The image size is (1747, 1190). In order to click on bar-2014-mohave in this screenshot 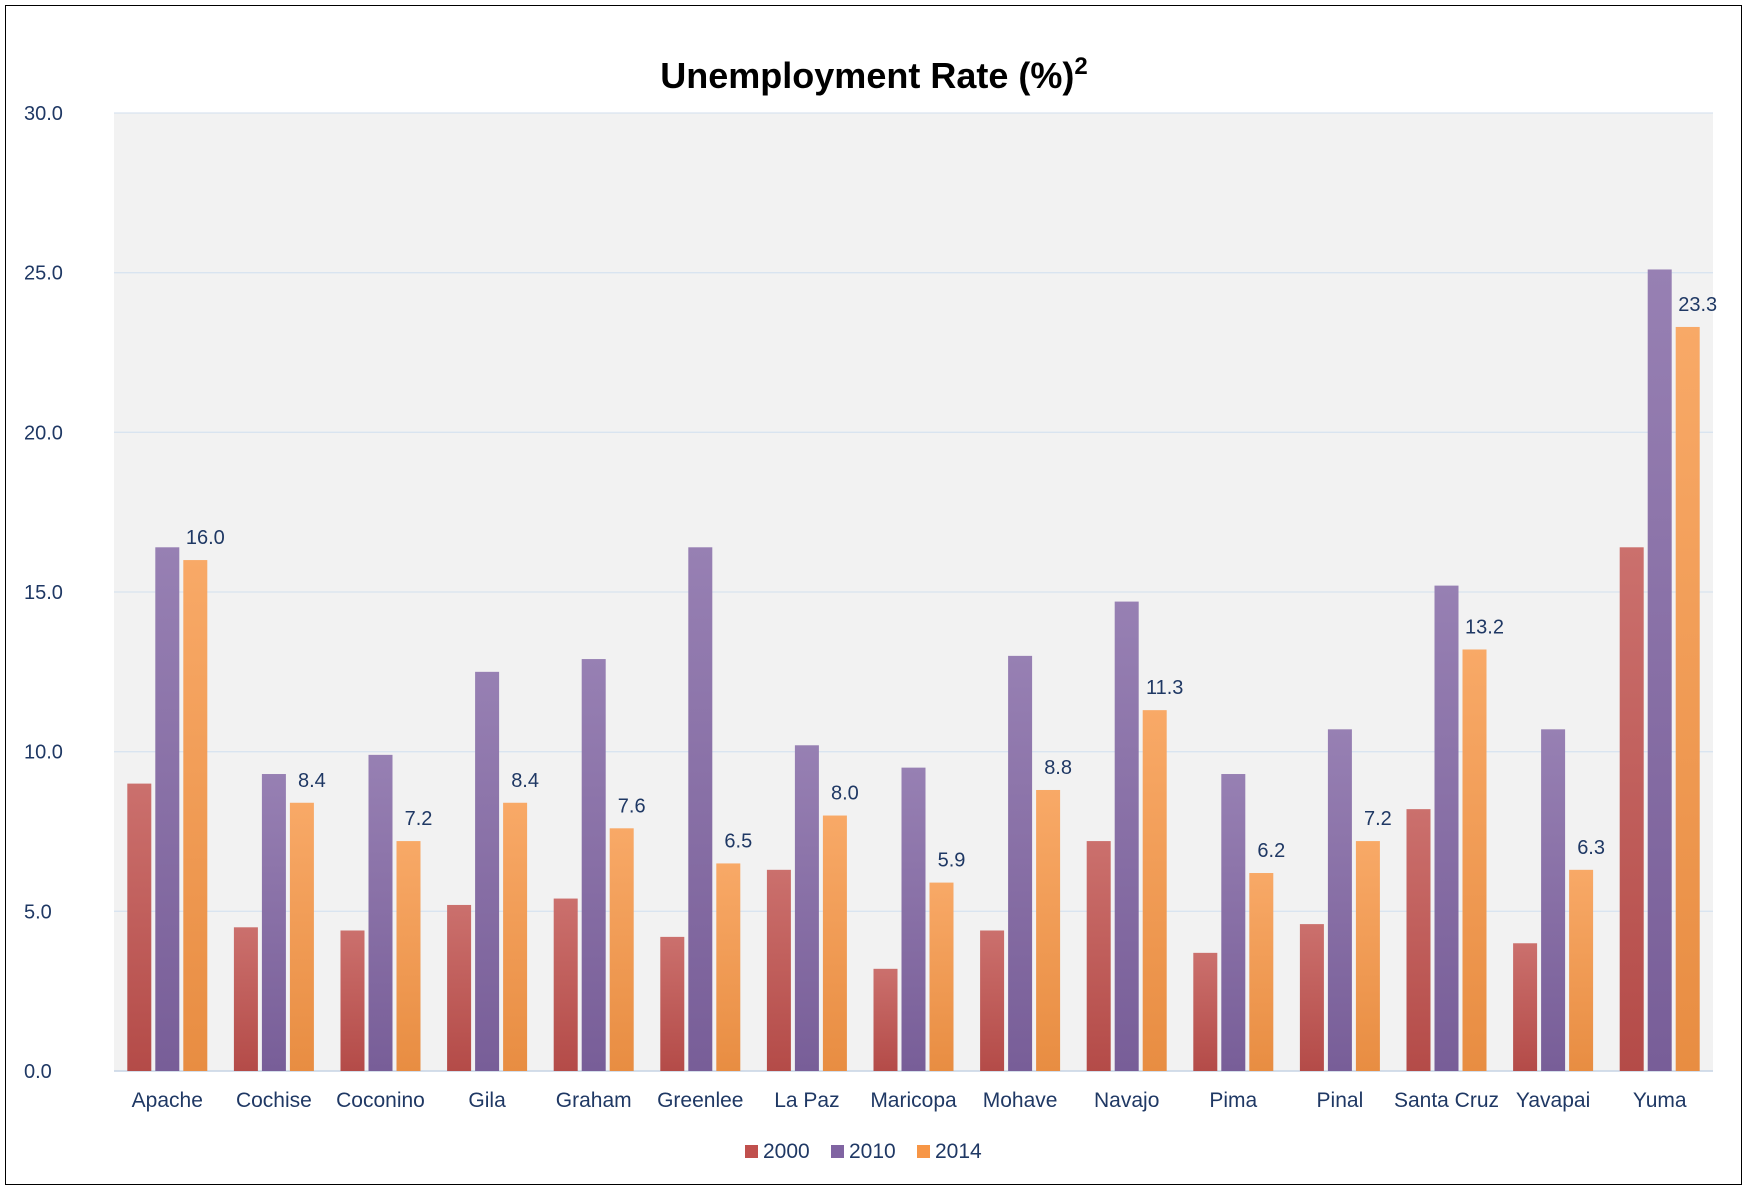, I will do `click(1048, 930)`.